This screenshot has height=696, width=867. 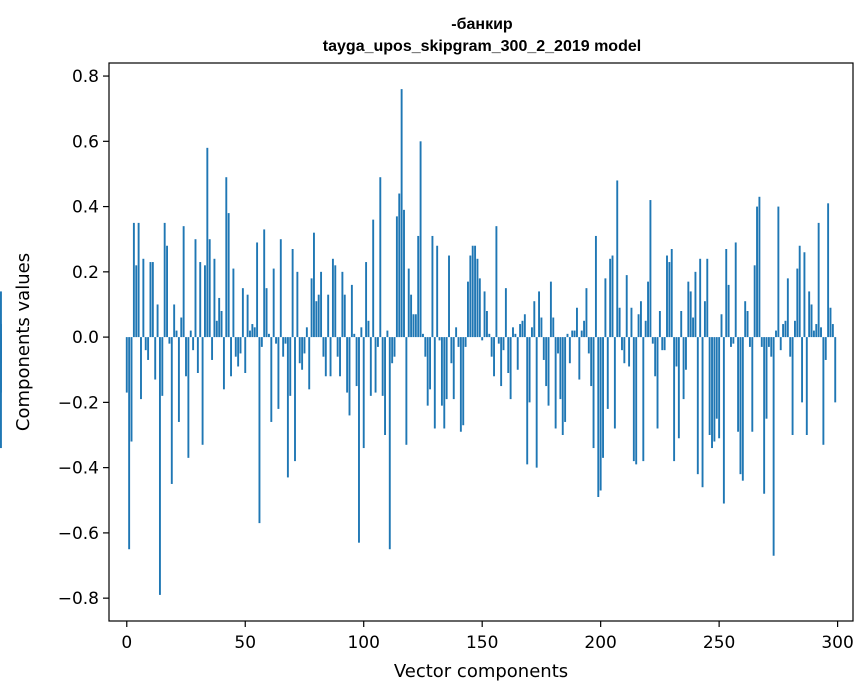 What do you see at coordinates (85, 142) in the screenshot?
I see `y-tick-label: 0.6` at bounding box center [85, 142].